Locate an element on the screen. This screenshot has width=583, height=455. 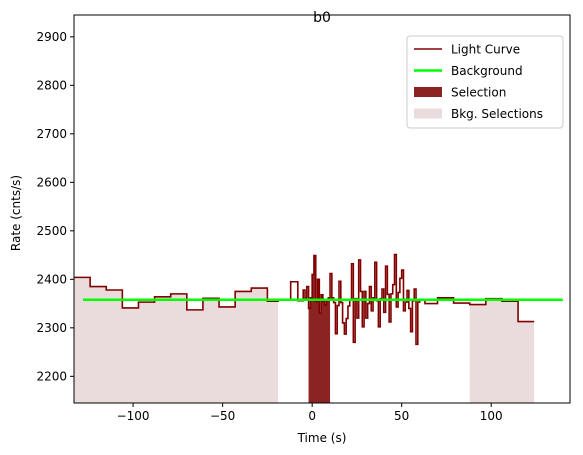
selection-layer is located at coordinates (319, 329).